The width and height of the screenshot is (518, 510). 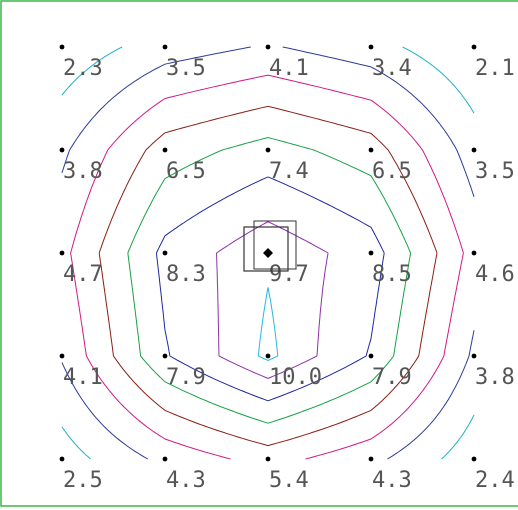 What do you see at coordinates (495, 274) in the screenshot?
I see `grid-value-label: 4.6` at bounding box center [495, 274].